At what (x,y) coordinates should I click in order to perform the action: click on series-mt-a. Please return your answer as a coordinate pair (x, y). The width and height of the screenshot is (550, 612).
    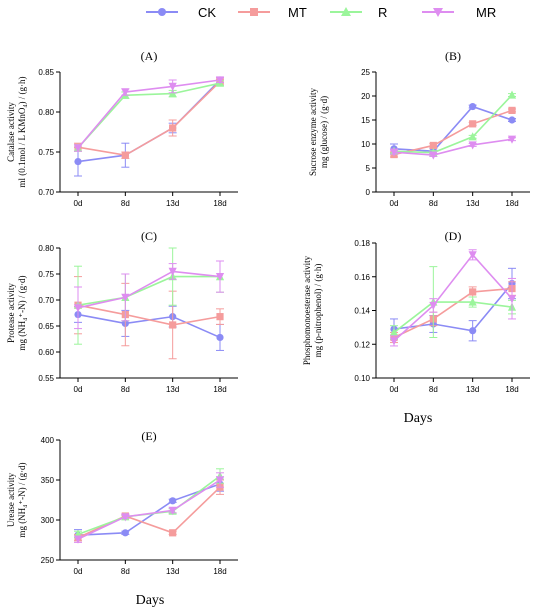
    Looking at the image, I should click on (149, 118).